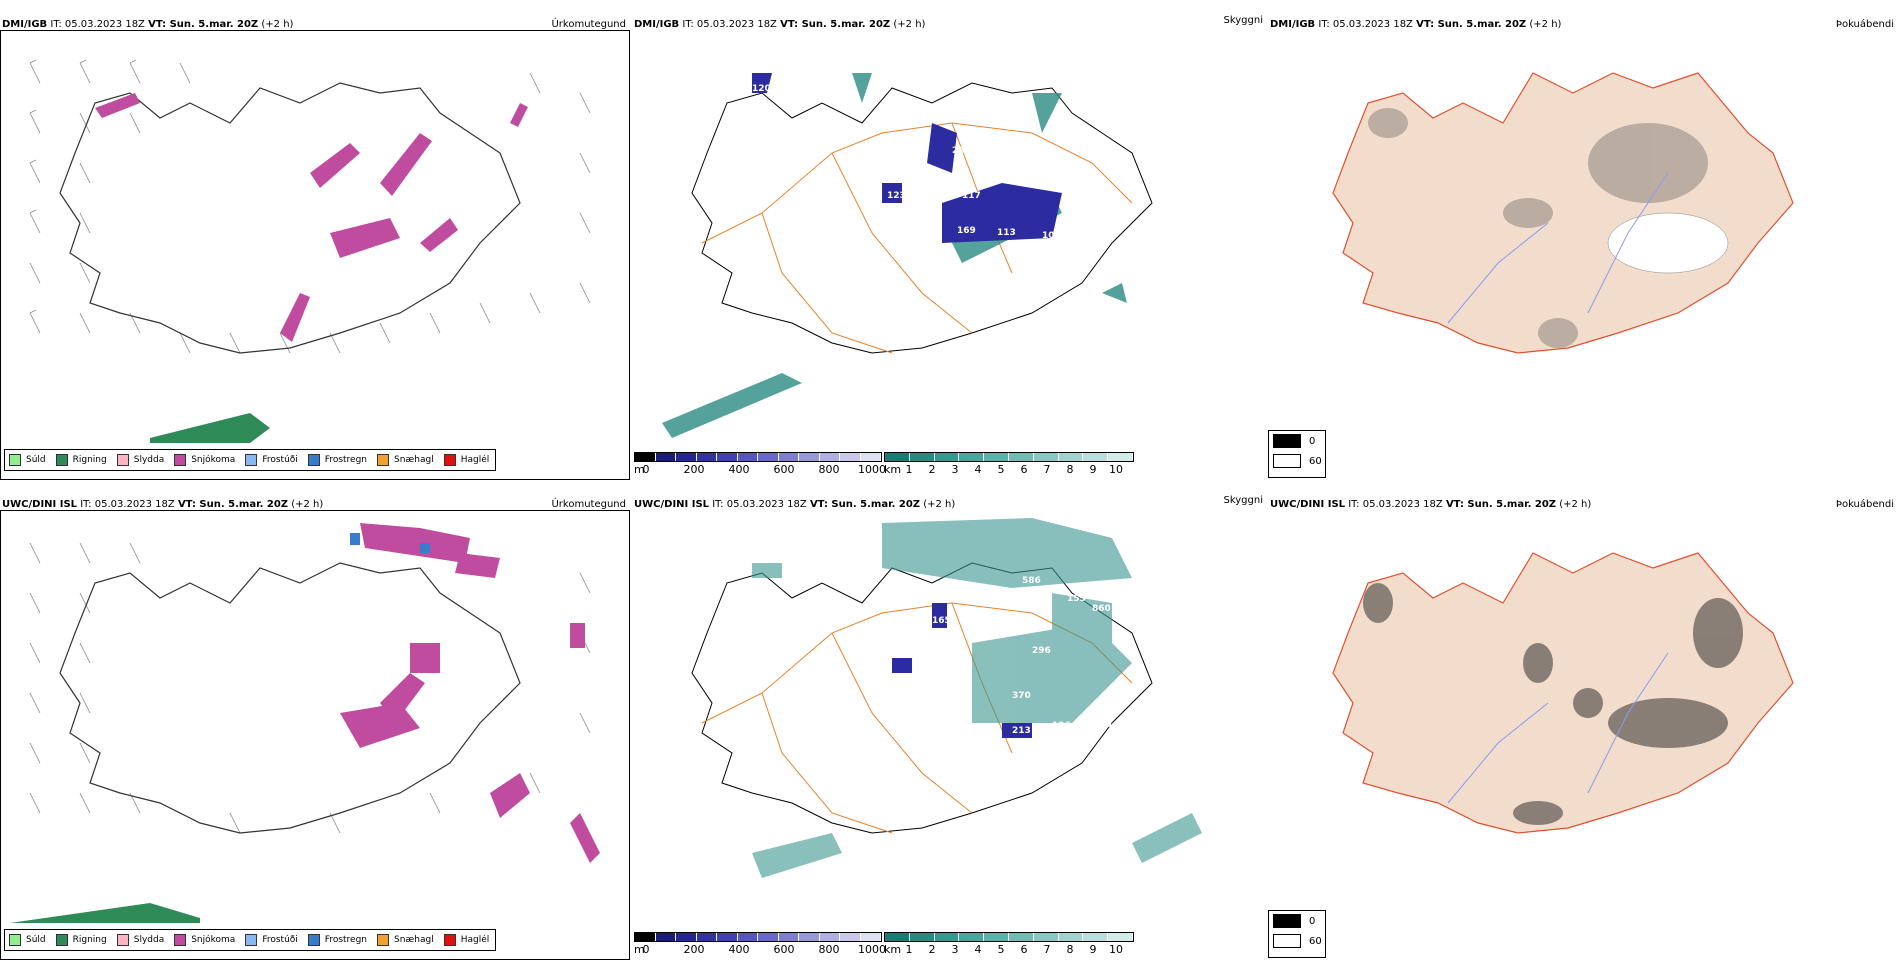 Image resolution: width=1900 pixels, height=965 pixels. What do you see at coordinates (1061, 726) in the screenshot?
I see `svg-text: 126` at bounding box center [1061, 726].